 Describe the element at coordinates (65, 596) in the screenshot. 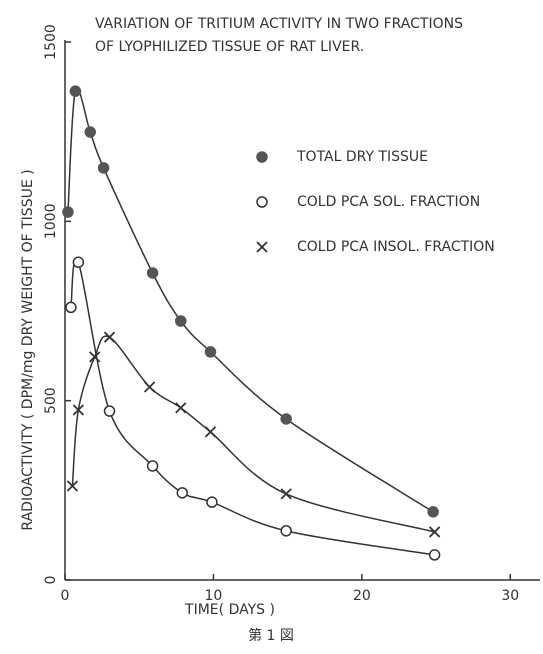

I see `x-tick-label: 0` at that location.